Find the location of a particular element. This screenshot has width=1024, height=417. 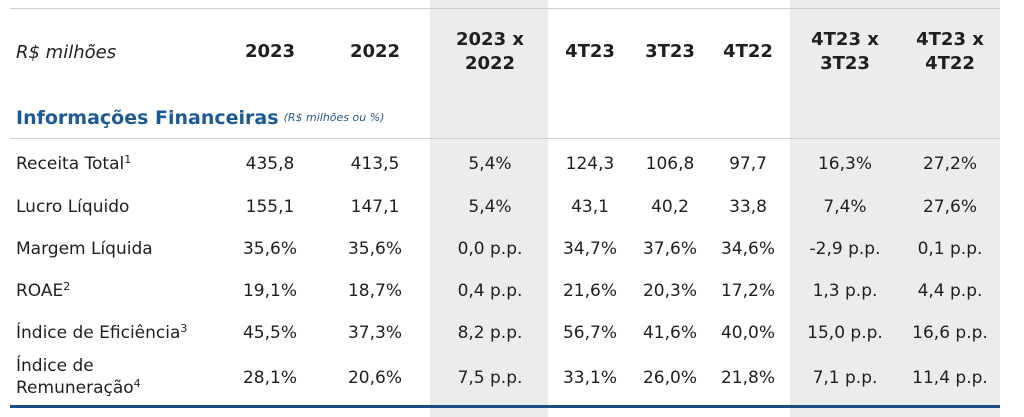

table-cell: 7,5 p.p. is located at coordinates (490, 378).